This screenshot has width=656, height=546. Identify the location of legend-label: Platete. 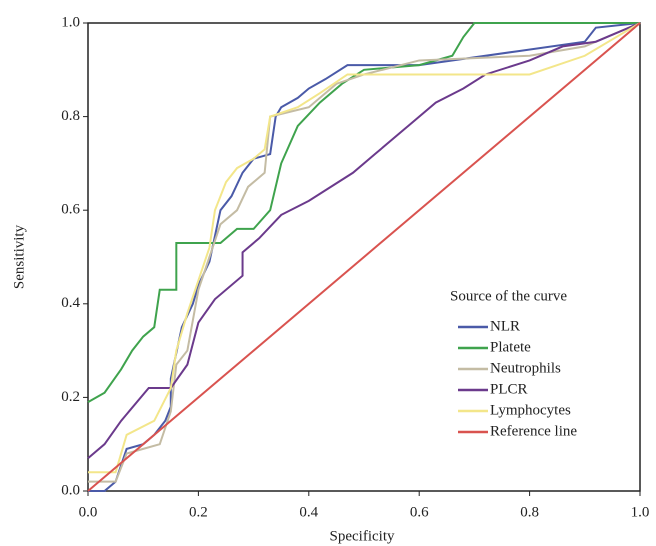
(510, 347).